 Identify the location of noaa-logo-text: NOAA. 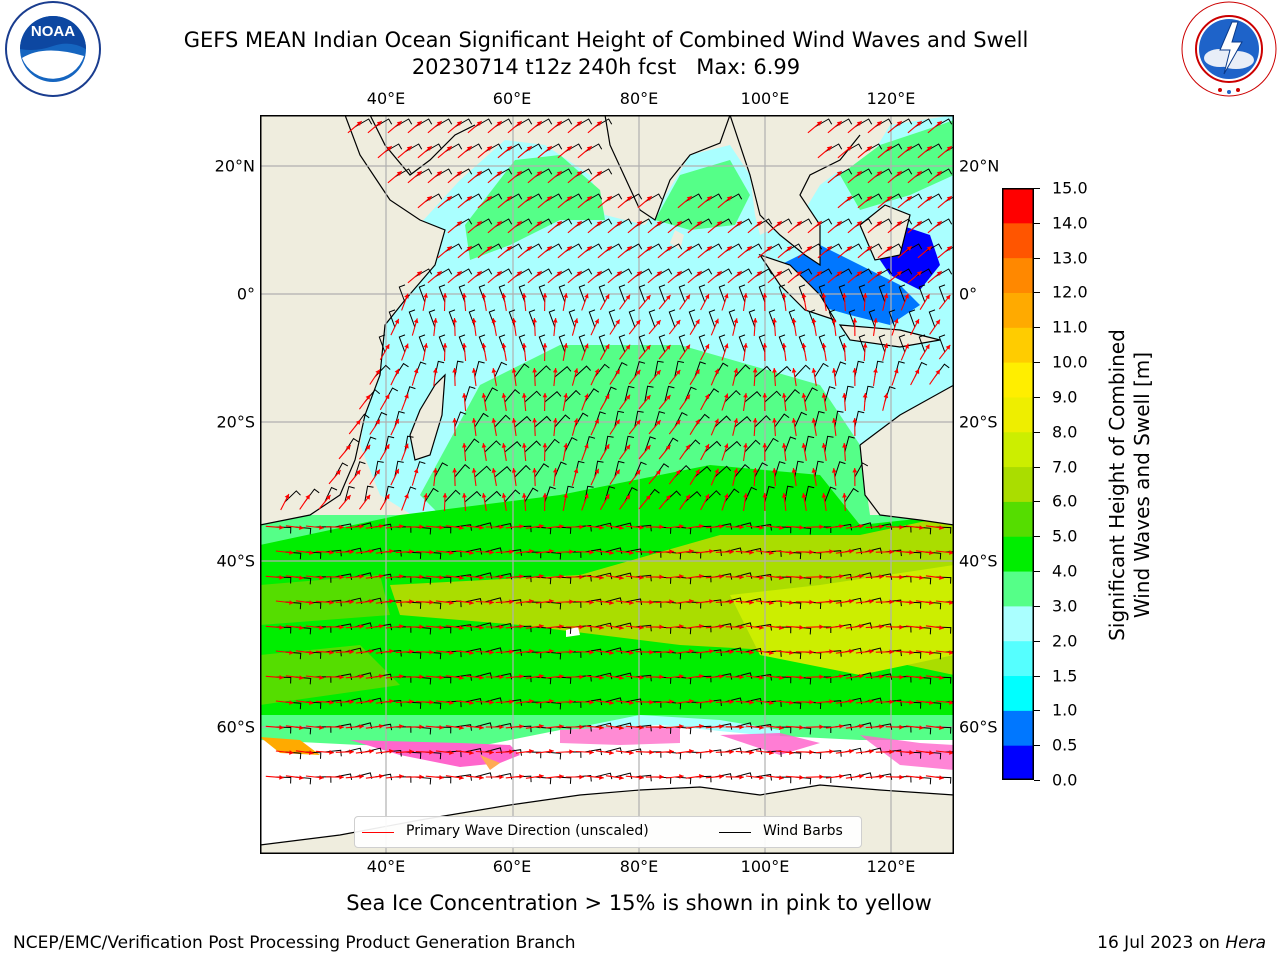
(53, 31).